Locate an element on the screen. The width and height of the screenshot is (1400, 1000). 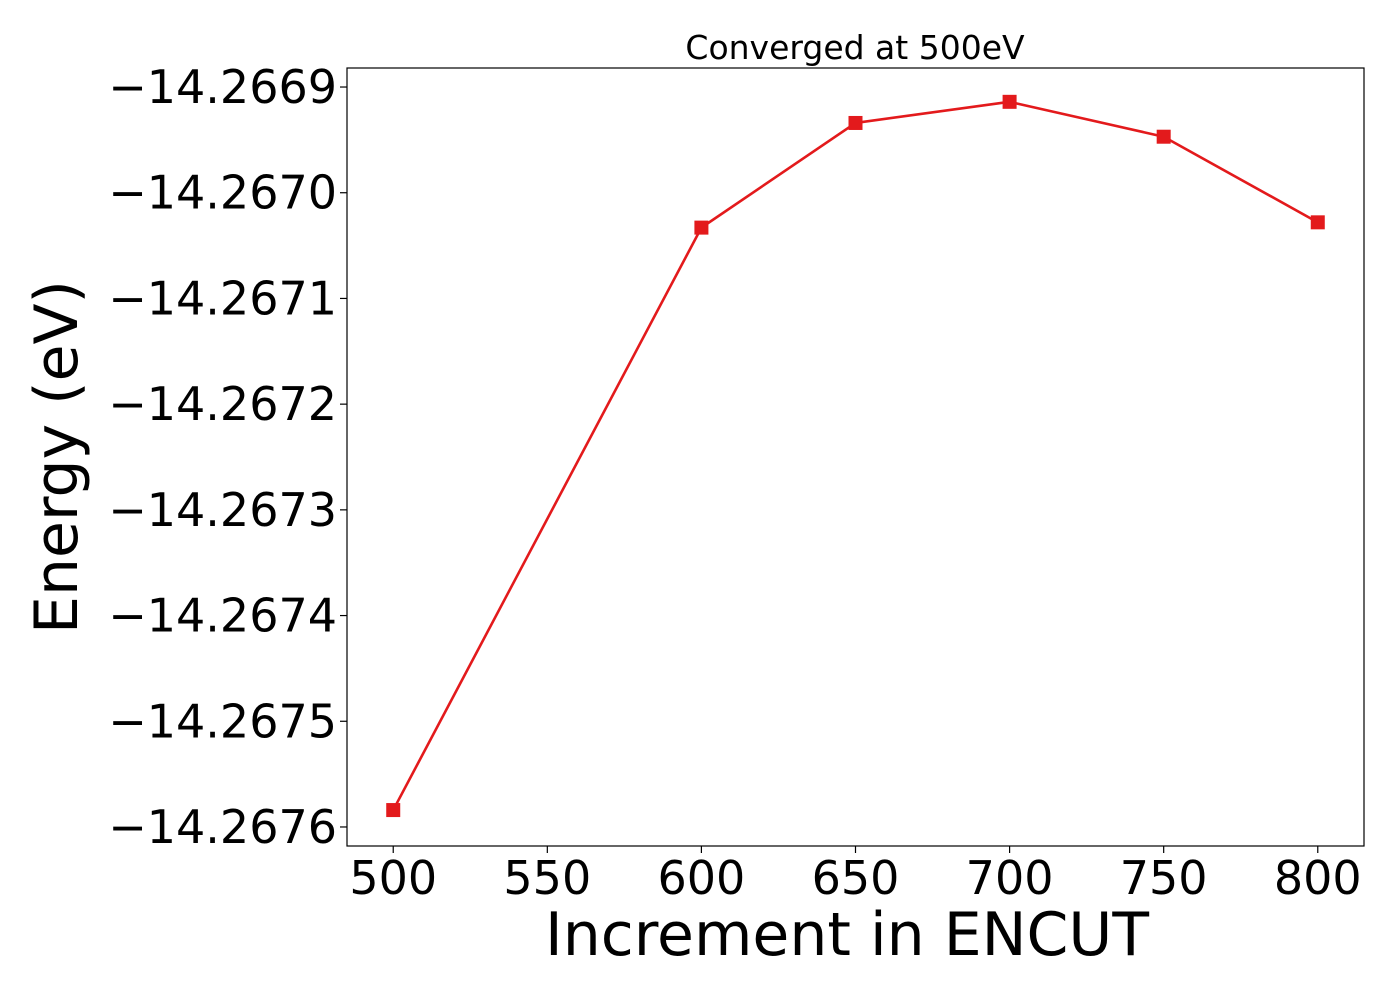
y-tick-label: −14.2671 is located at coordinates (222, 298).